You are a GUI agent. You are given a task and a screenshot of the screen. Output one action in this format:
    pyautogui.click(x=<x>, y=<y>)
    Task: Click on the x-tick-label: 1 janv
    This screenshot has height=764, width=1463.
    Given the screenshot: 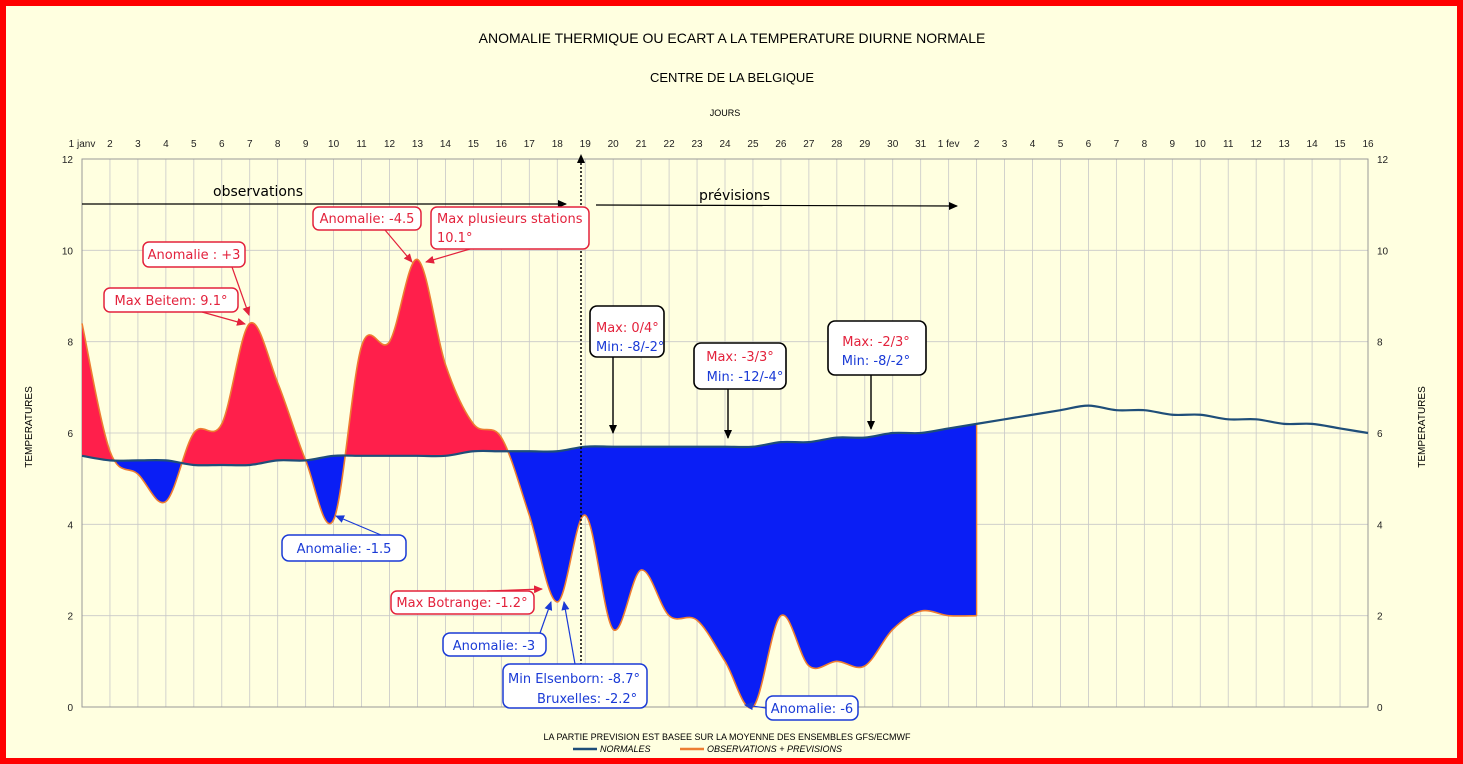 What is the action you would take?
    pyautogui.click(x=82, y=144)
    